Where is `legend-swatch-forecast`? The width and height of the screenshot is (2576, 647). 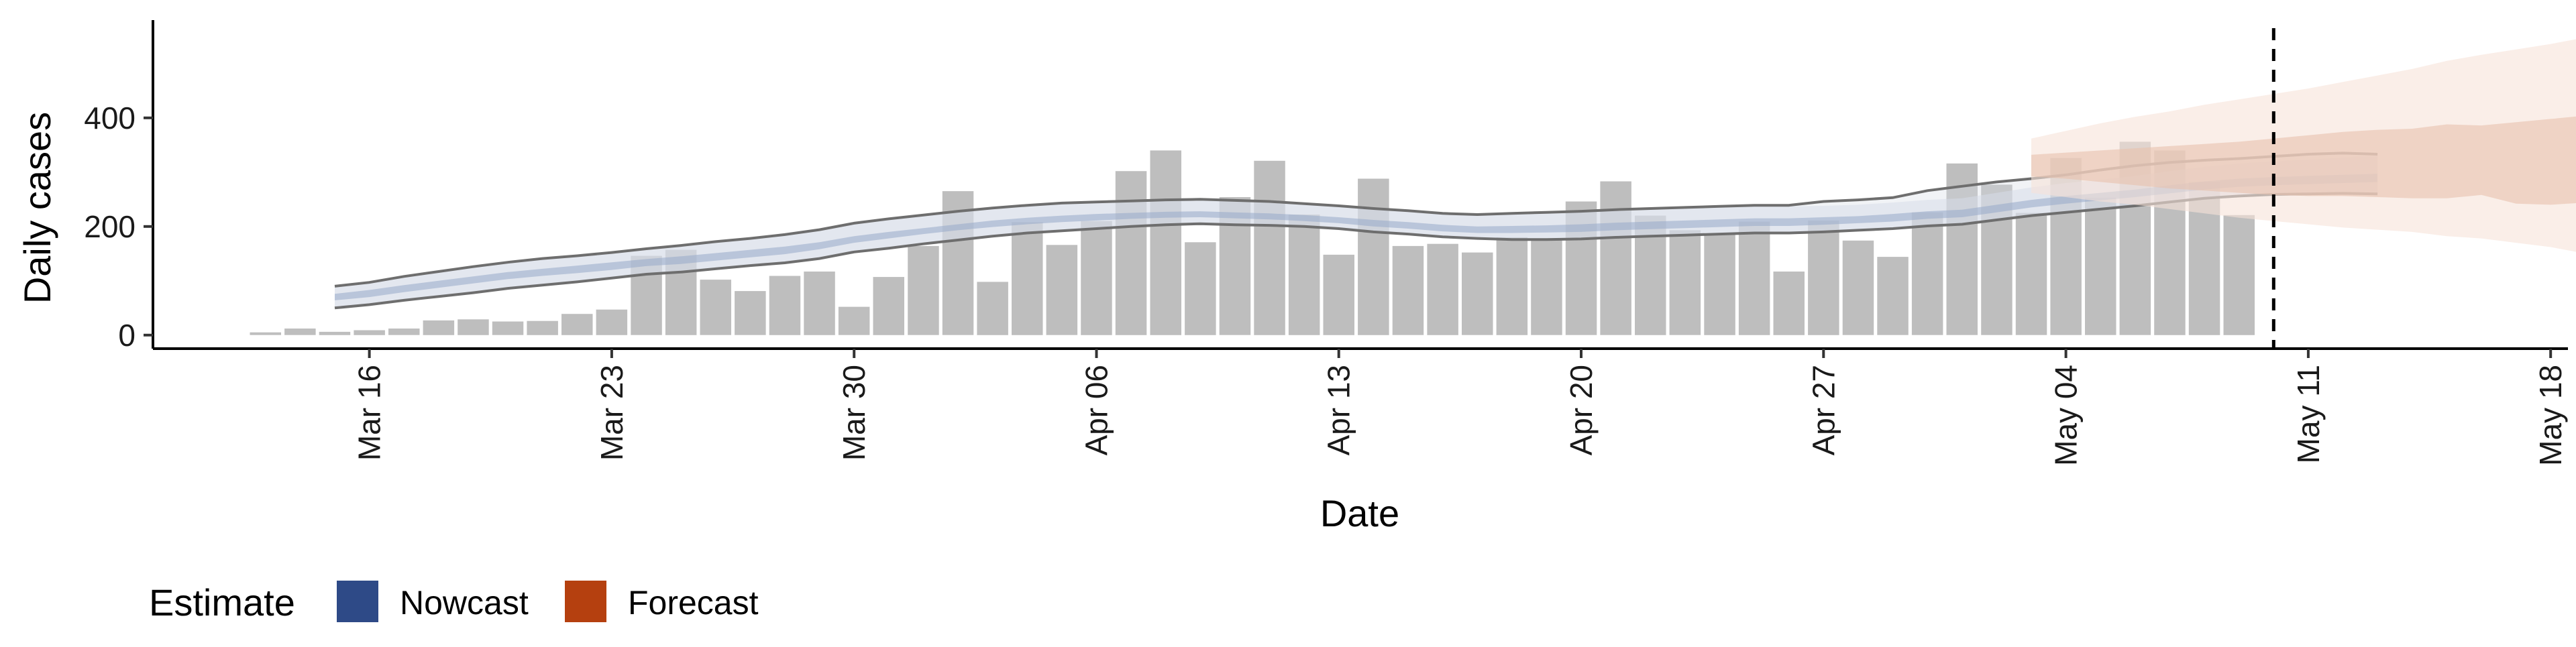
legend-swatch-forecast is located at coordinates (585, 602).